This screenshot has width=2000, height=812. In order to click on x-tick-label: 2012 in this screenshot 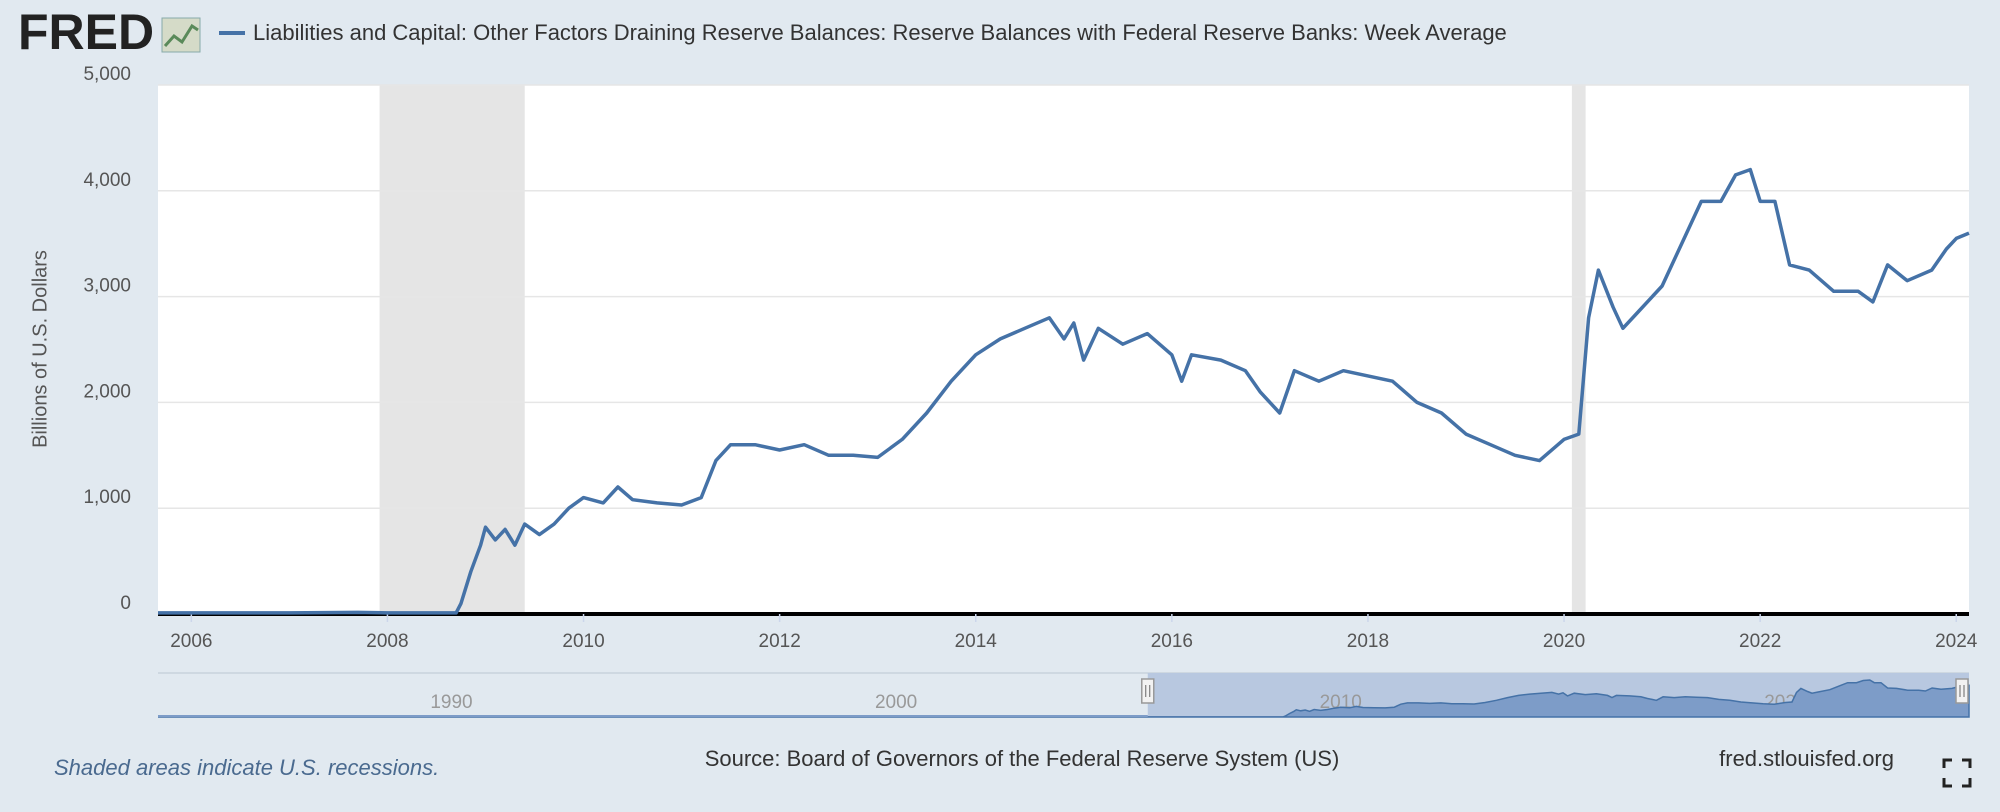, I will do `click(780, 641)`.